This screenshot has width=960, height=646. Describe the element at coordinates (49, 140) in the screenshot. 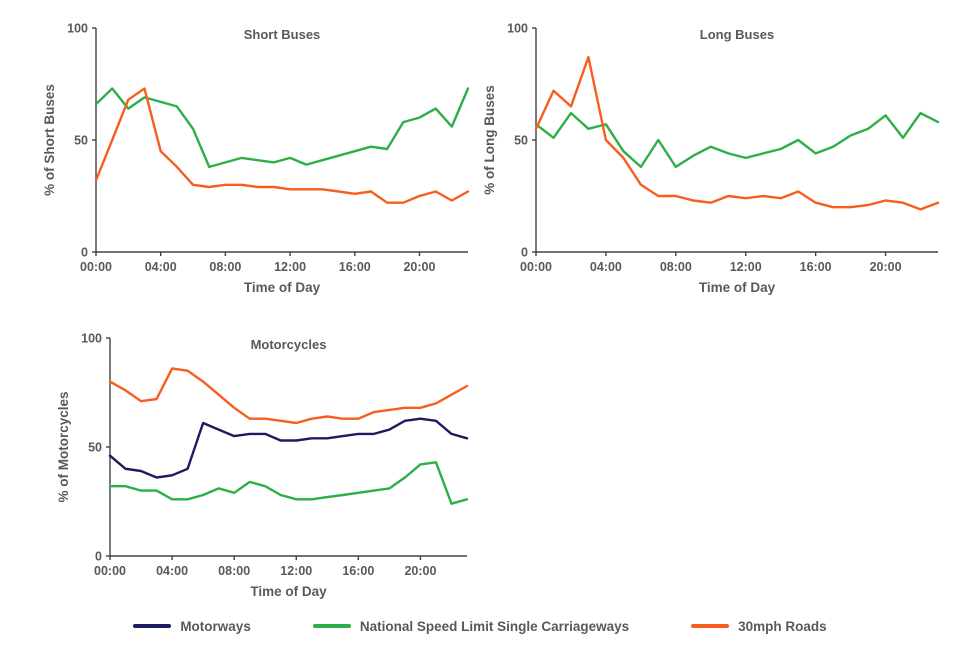

I see `y-axis-title: % of Short Buses` at that location.